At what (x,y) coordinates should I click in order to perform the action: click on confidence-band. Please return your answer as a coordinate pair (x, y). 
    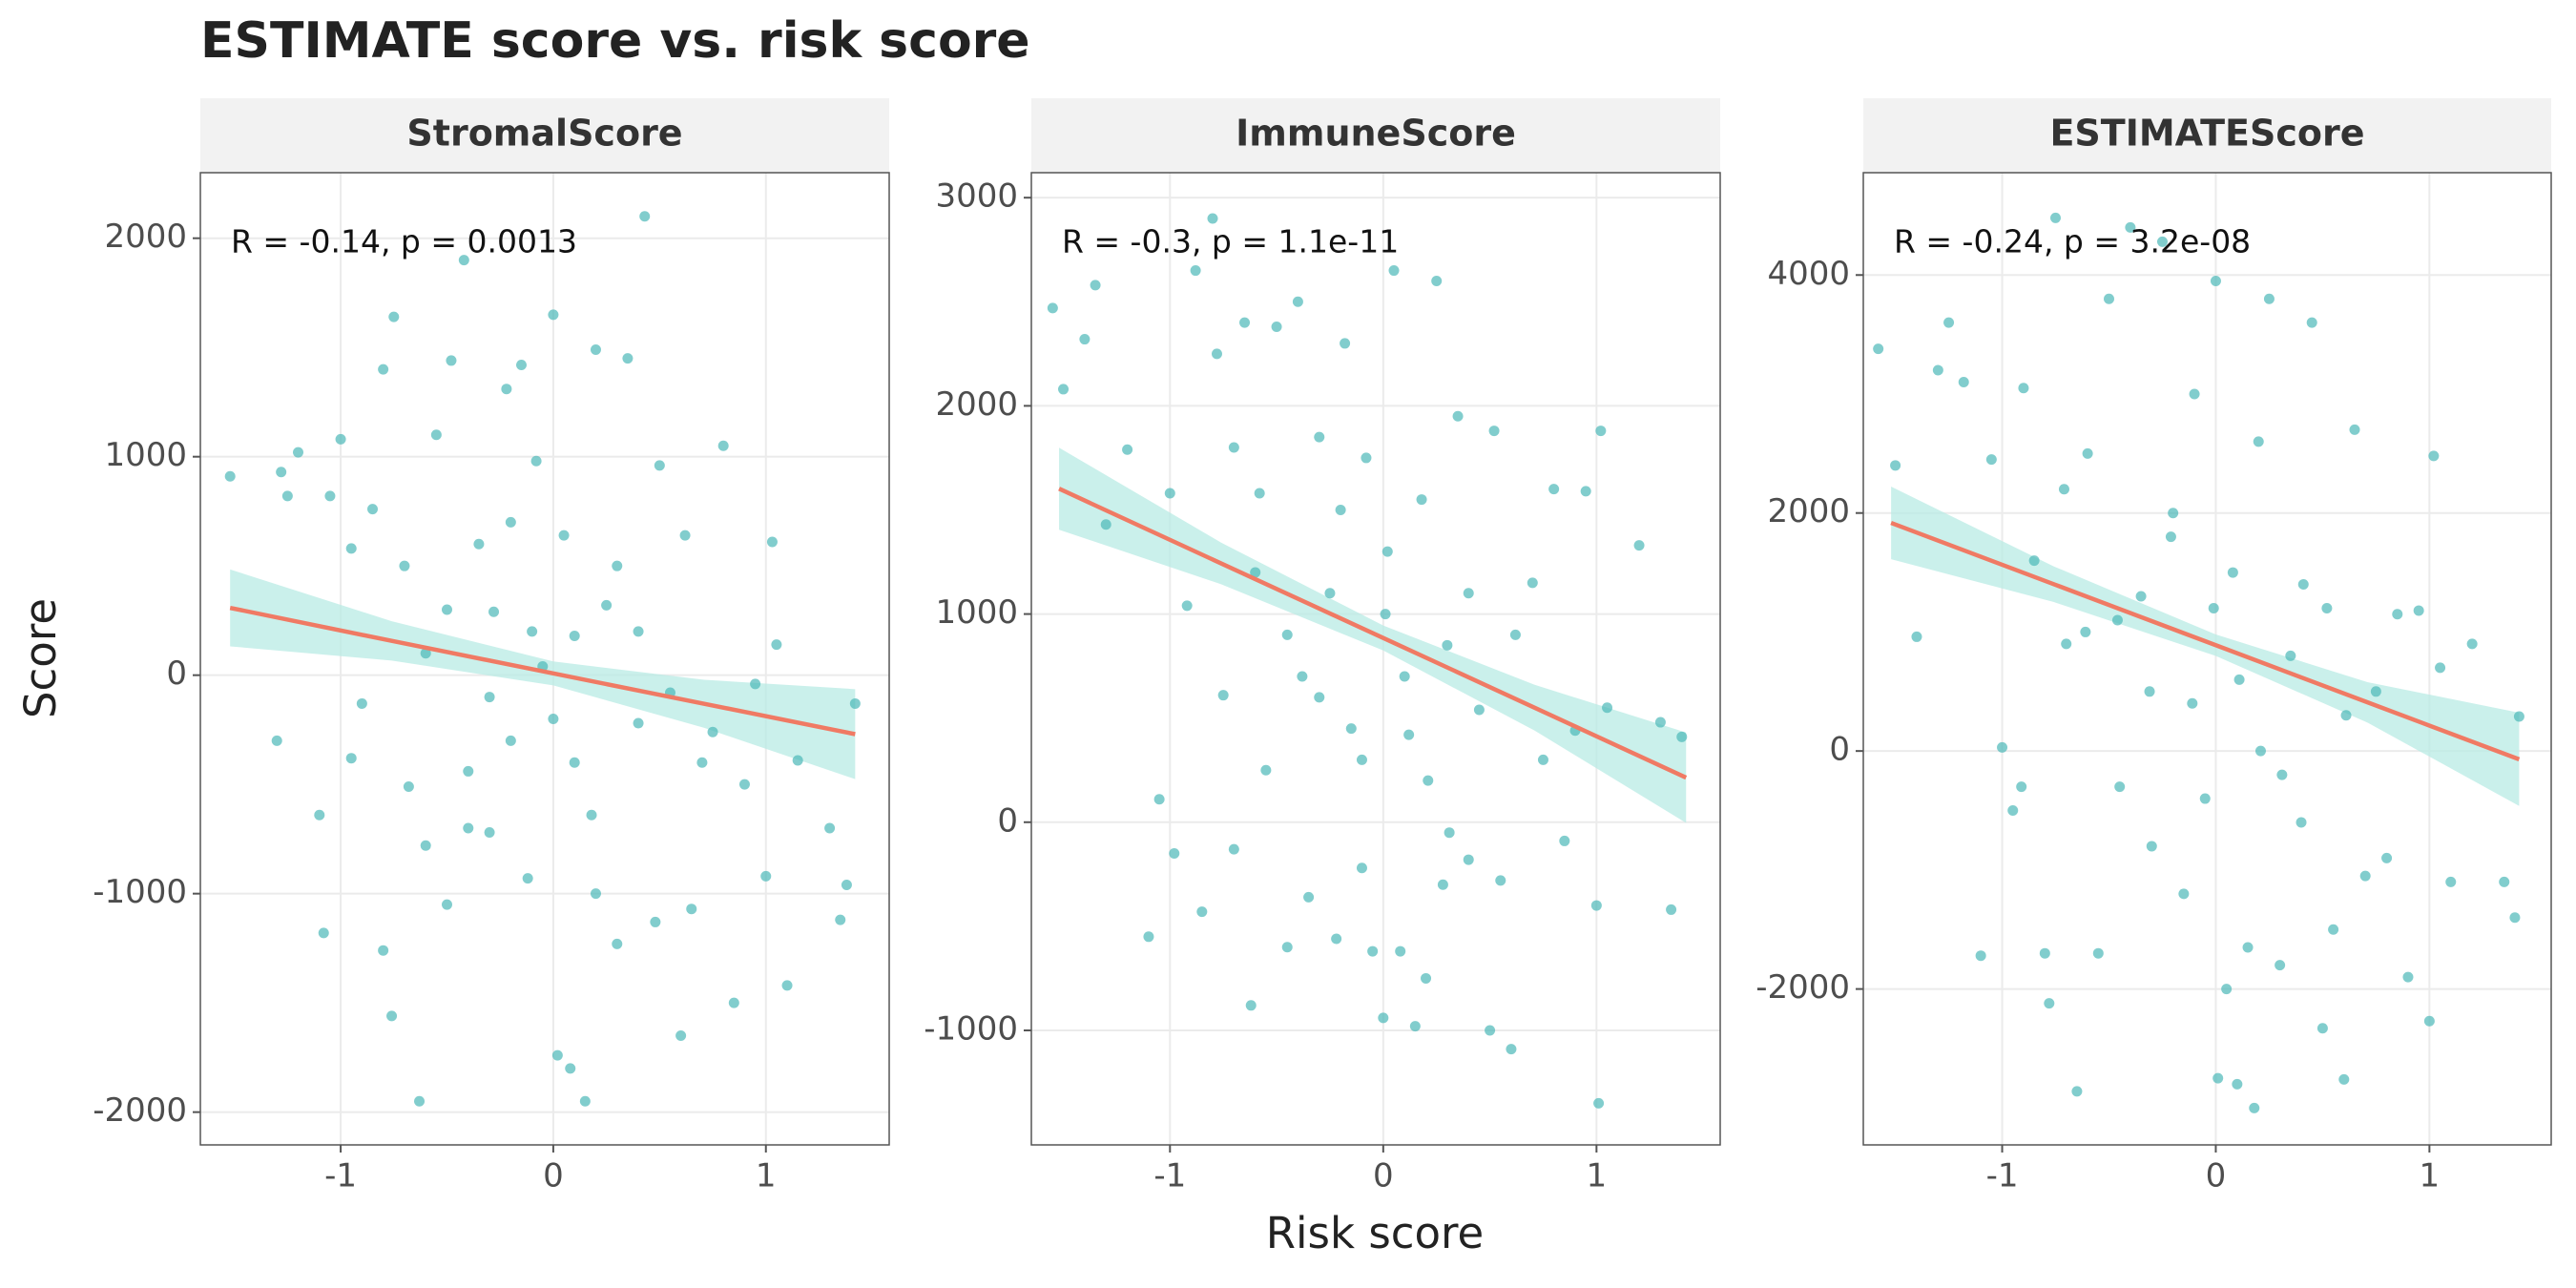
    Looking at the image, I should click on (2205, 646).